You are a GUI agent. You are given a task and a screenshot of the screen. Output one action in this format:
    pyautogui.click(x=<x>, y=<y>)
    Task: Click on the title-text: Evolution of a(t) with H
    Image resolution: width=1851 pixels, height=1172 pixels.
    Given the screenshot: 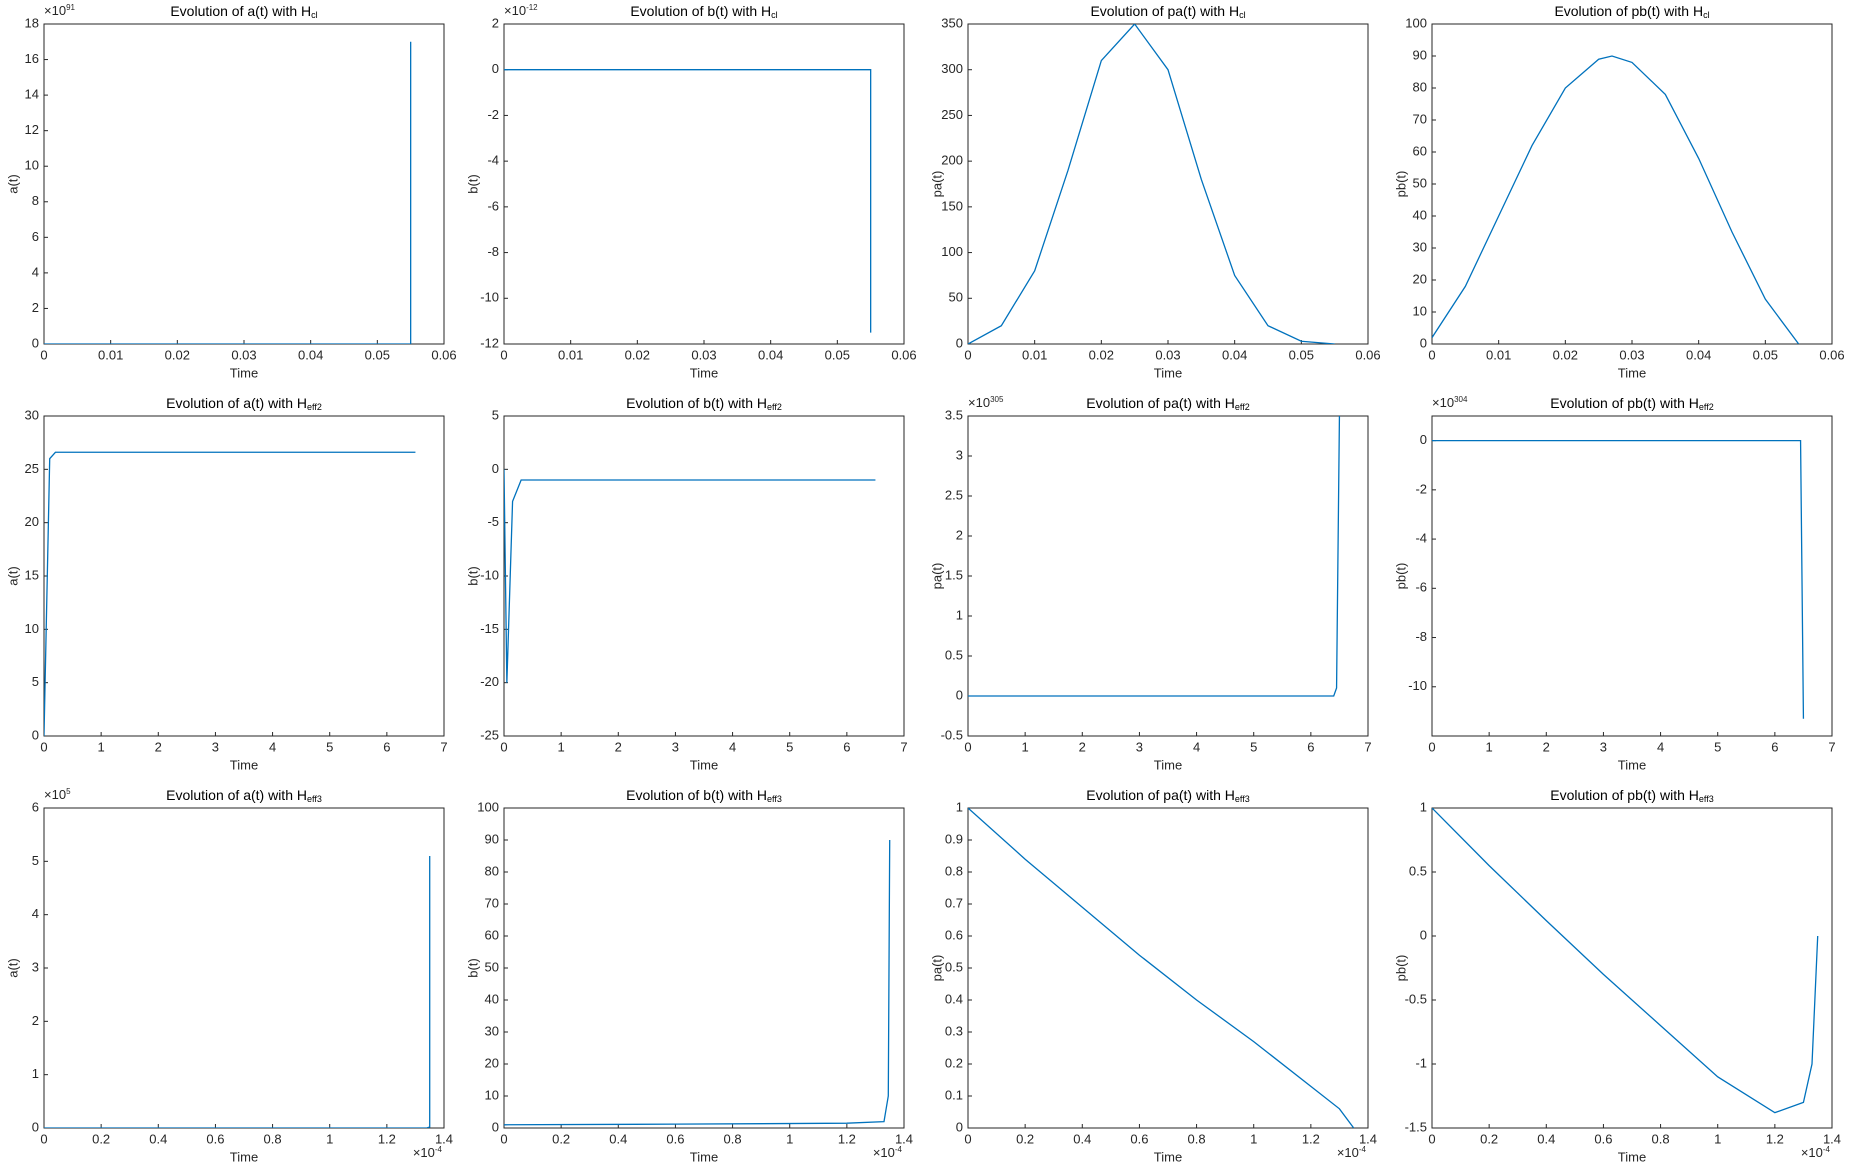 What is the action you would take?
    pyautogui.click(x=236, y=795)
    